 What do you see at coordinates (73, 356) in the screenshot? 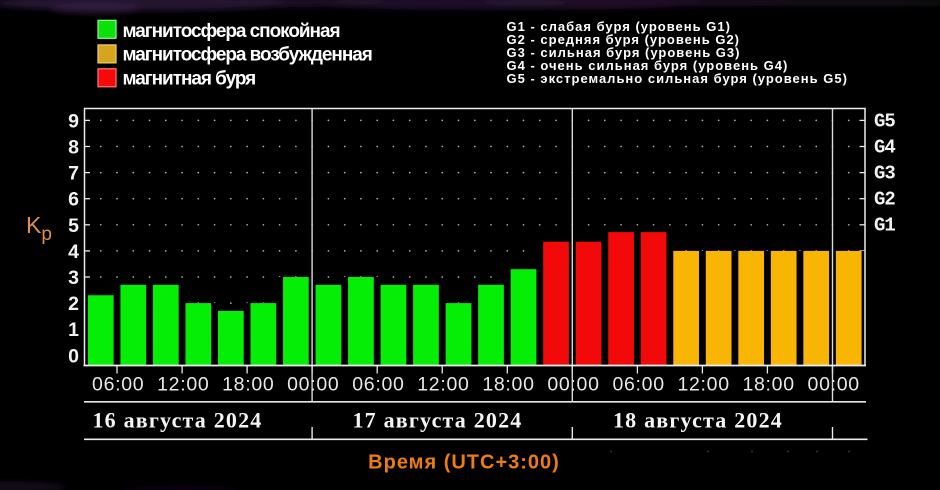
I see `svg-text: 0` at bounding box center [73, 356].